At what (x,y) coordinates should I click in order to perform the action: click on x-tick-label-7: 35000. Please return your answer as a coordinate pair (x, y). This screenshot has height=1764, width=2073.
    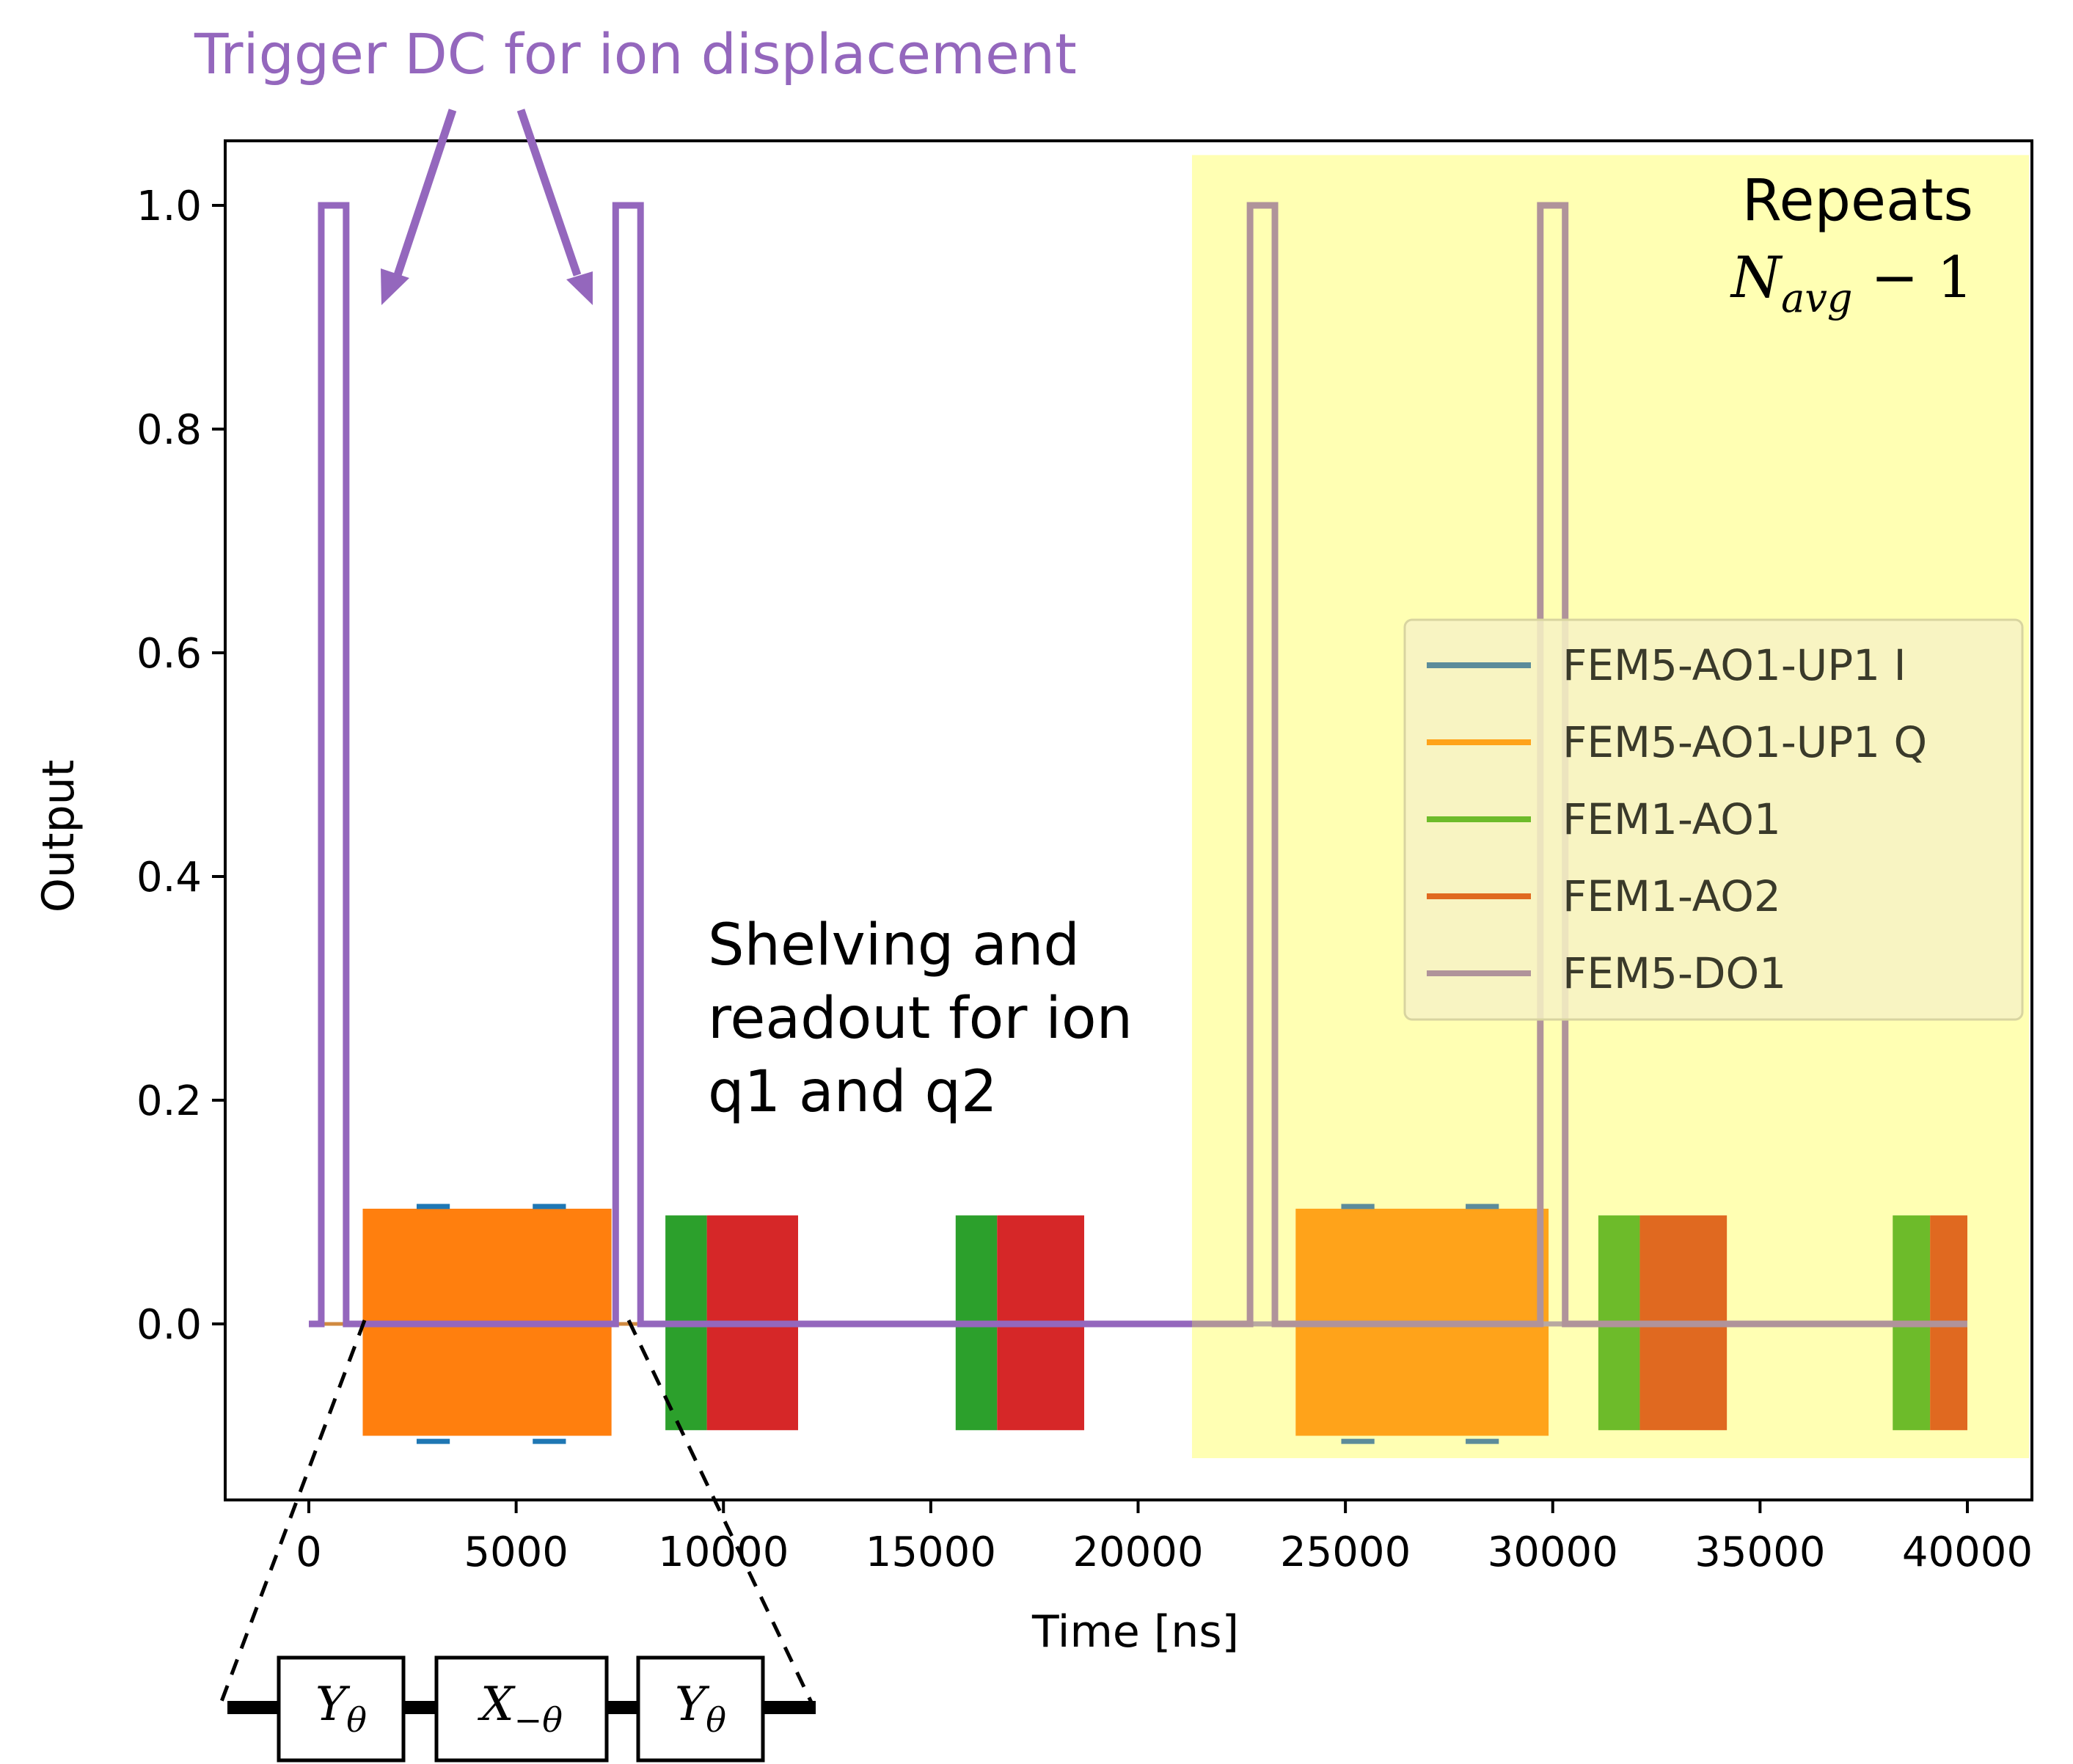
    Looking at the image, I should click on (1759, 1552).